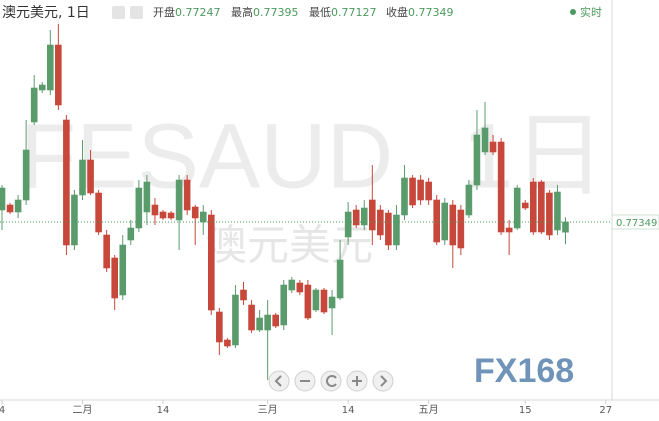 The height and width of the screenshot is (421, 659). I want to click on settings-icon, so click(118, 12).